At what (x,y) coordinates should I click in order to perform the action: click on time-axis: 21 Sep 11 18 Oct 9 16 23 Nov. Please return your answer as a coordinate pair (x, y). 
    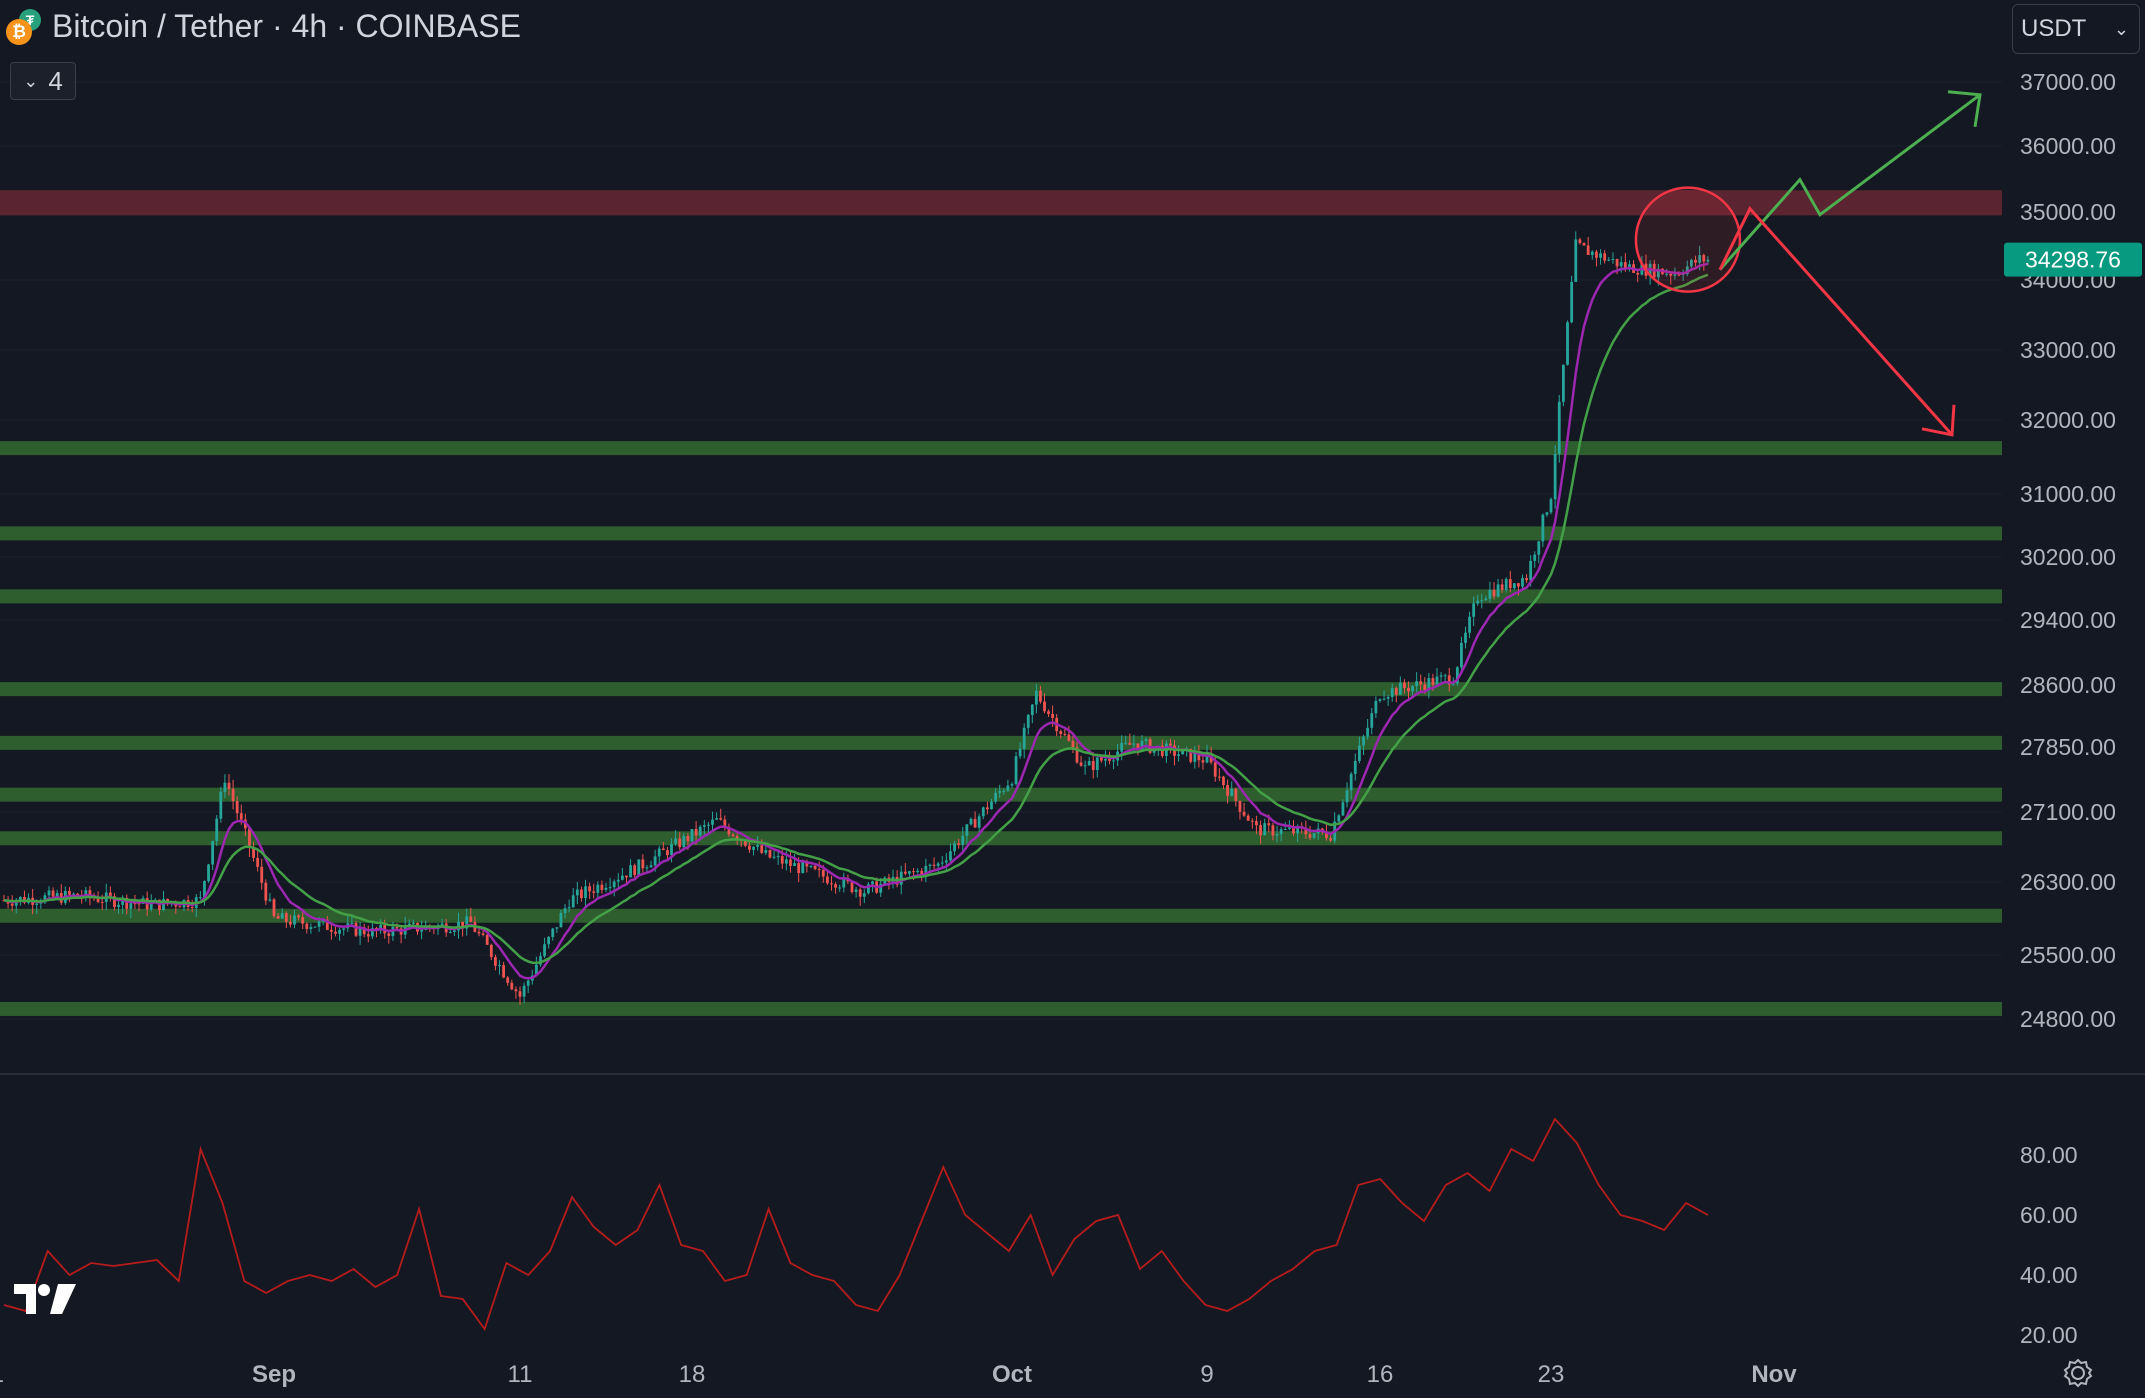
    Looking at the image, I should click on (898, 1374).